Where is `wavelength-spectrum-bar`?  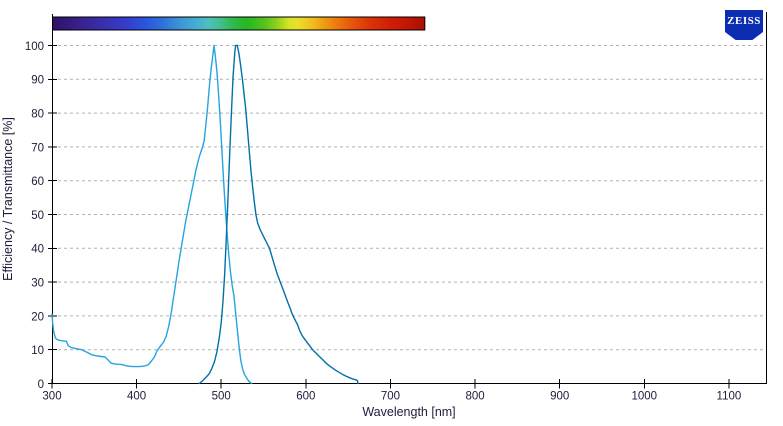
wavelength-spectrum-bar is located at coordinates (239, 23).